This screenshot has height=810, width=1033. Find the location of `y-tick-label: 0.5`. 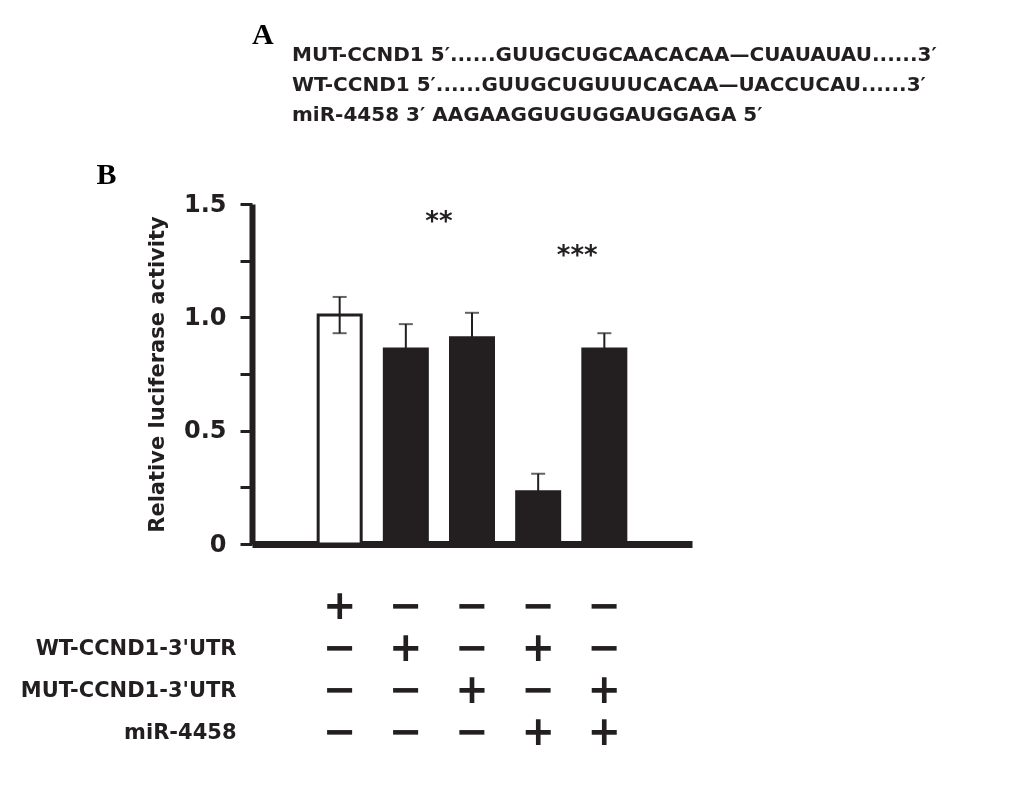

y-tick-label: 0.5 is located at coordinates (205, 430).